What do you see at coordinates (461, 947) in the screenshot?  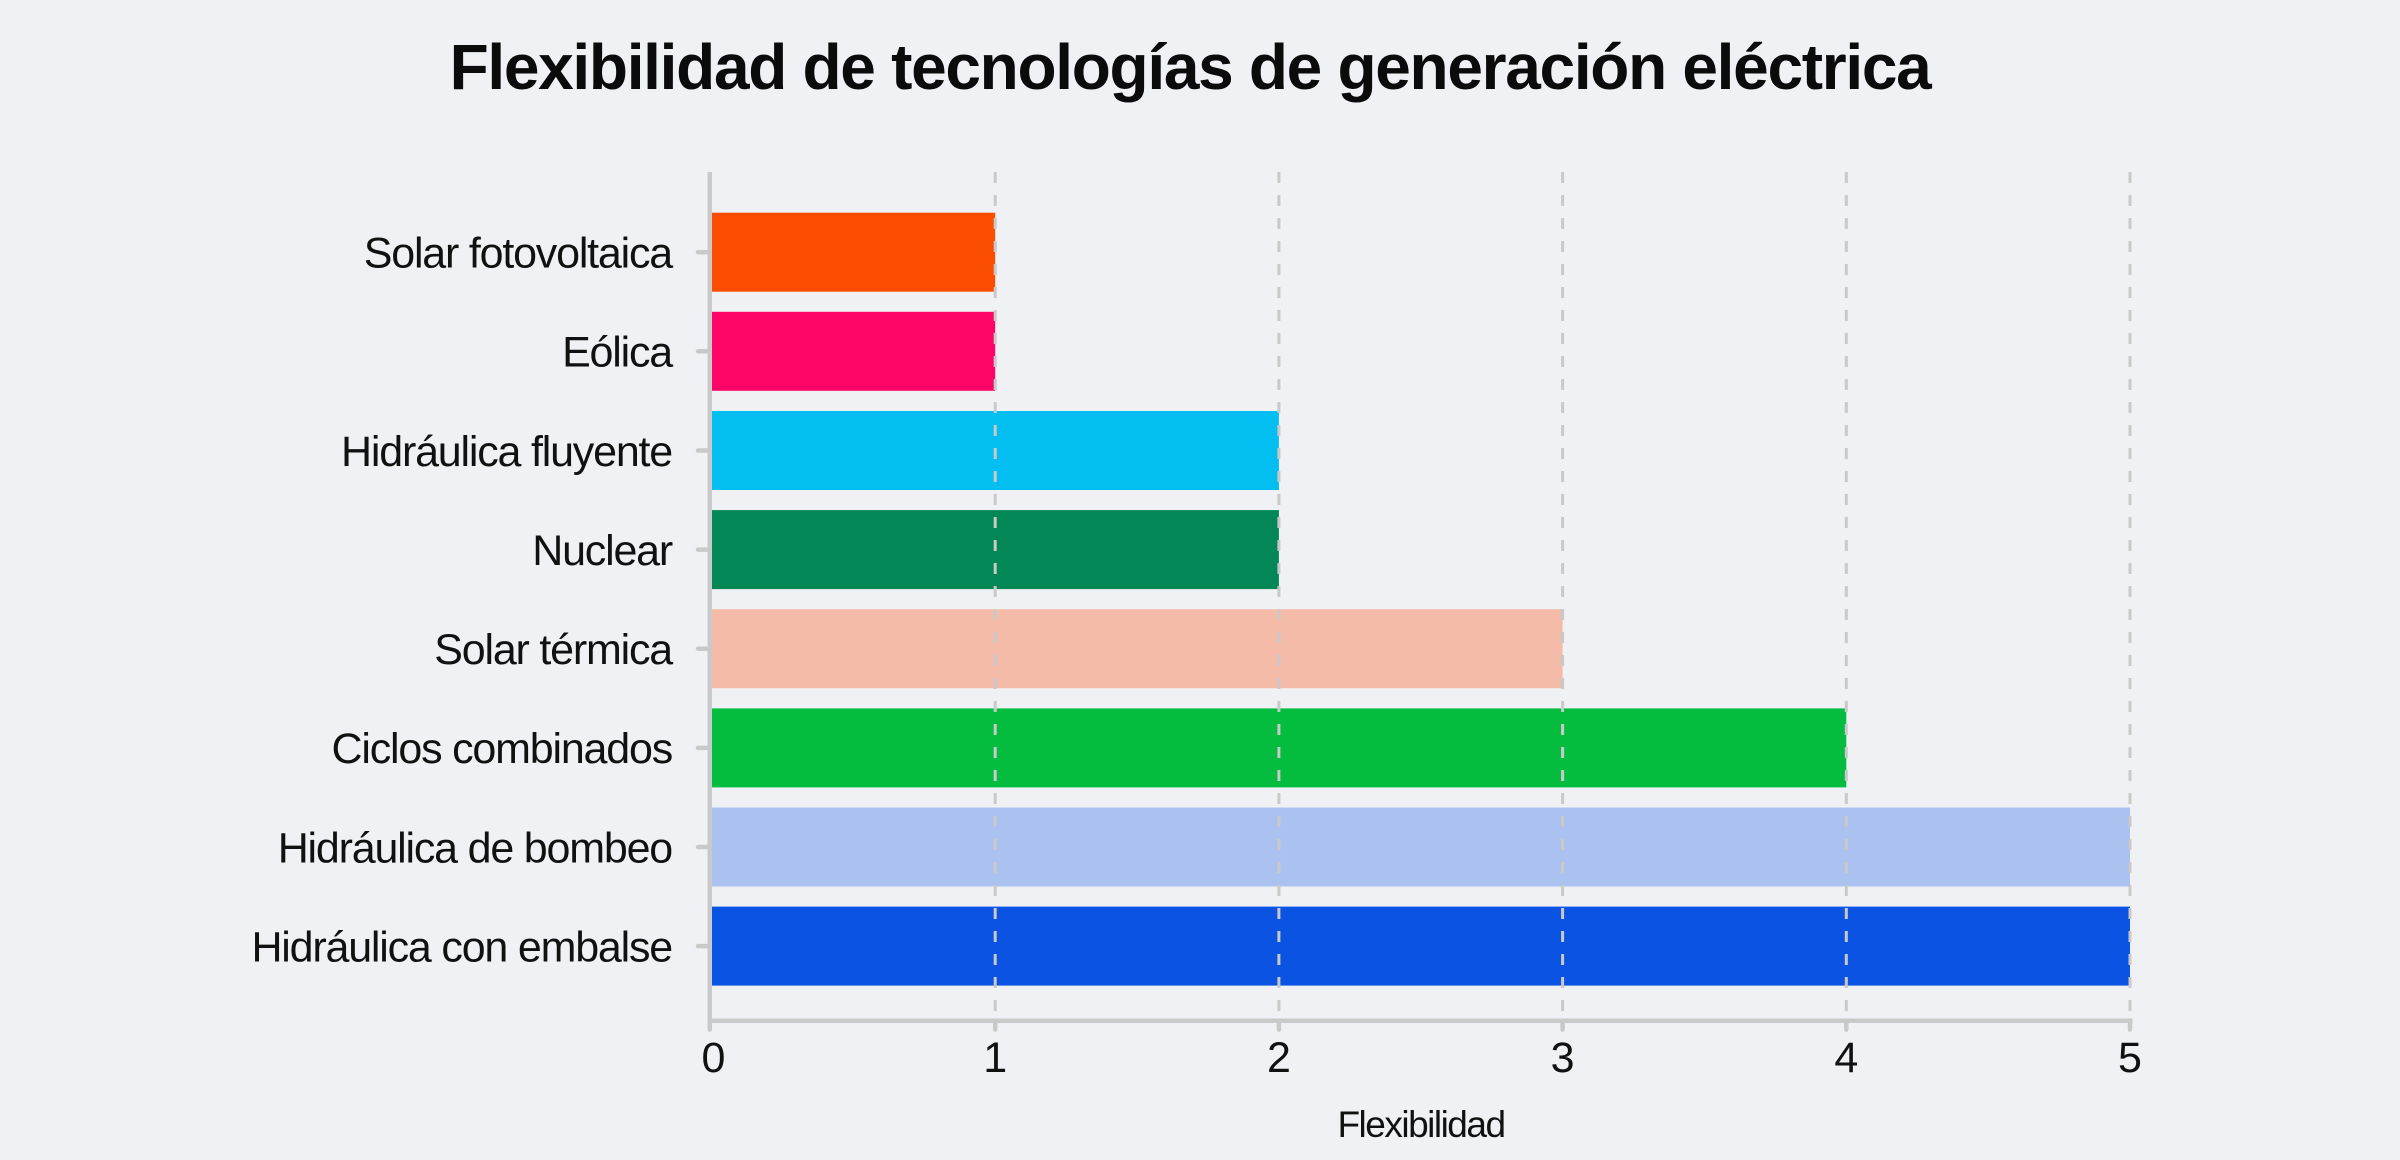 I see `svg-text: Hidráulica con embalse` at bounding box center [461, 947].